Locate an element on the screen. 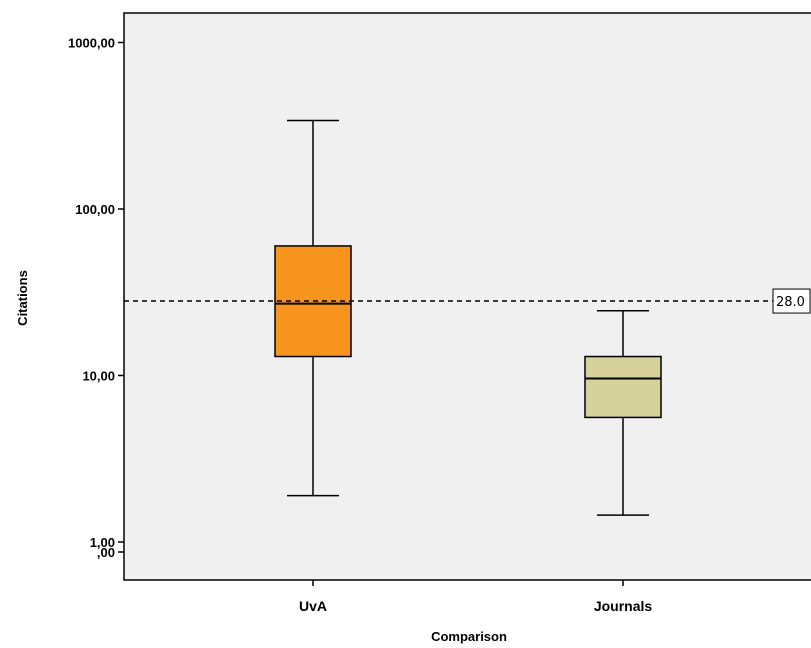  y-tick-label-2: 10,00 is located at coordinates (98, 376).